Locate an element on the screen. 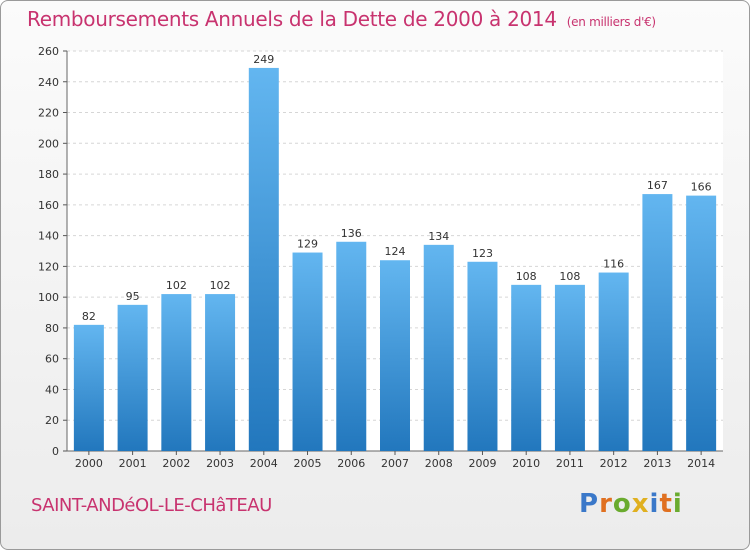 The width and height of the screenshot is (750, 550). y-tick-label: 220 is located at coordinates (48, 113).